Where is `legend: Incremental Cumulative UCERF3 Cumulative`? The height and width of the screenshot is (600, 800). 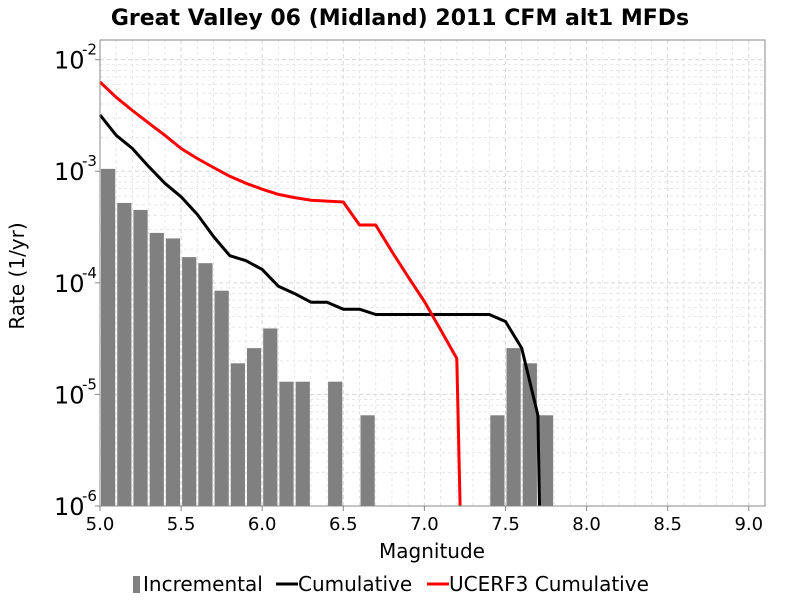 legend: Incremental Cumulative UCERF3 Cumulative is located at coordinates (391, 584).